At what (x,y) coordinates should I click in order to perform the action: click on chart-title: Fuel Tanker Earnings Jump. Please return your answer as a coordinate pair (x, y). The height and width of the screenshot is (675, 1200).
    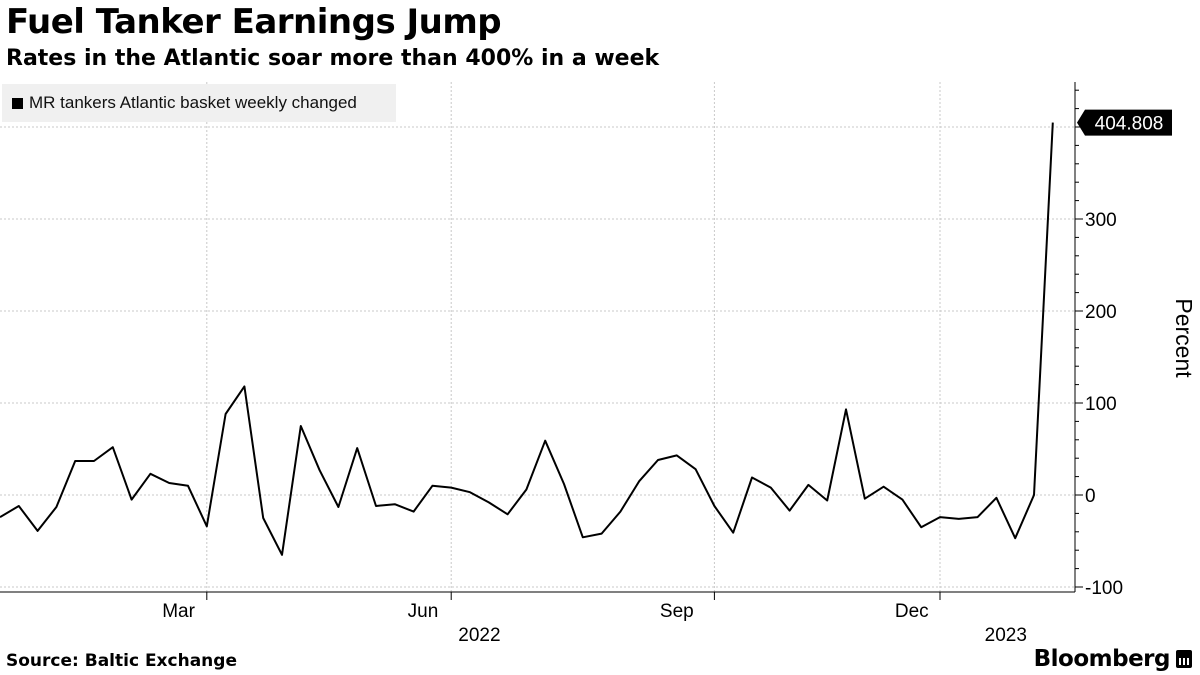
    Looking at the image, I should click on (254, 22).